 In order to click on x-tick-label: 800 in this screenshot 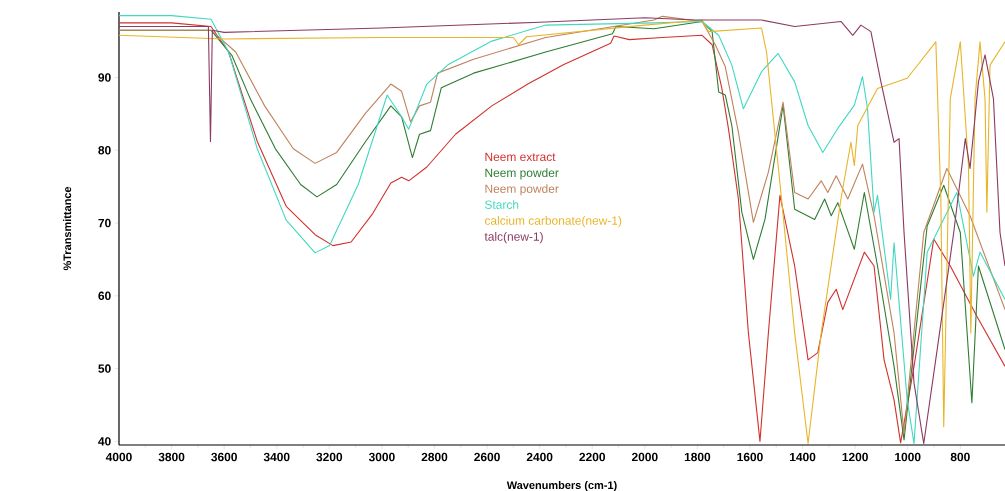, I will do `click(960, 457)`.